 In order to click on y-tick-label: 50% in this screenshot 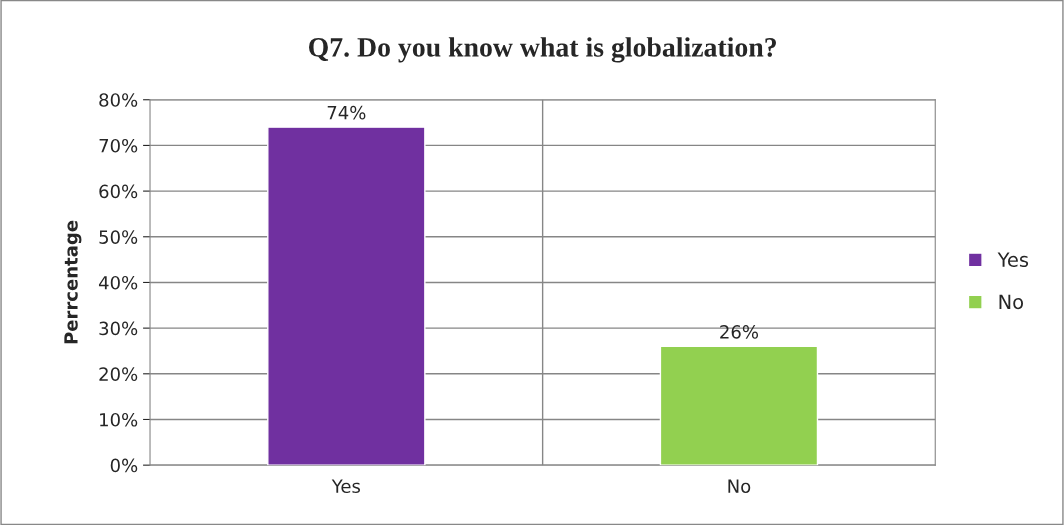, I will do `click(118, 237)`.